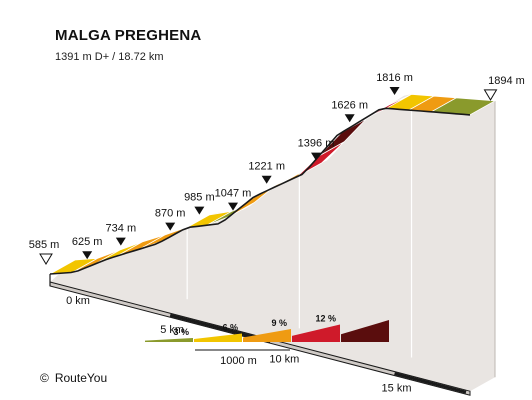  Describe the element at coordinates (81, 378) in the screenshot. I see `copyright-text: RouteYou` at that location.